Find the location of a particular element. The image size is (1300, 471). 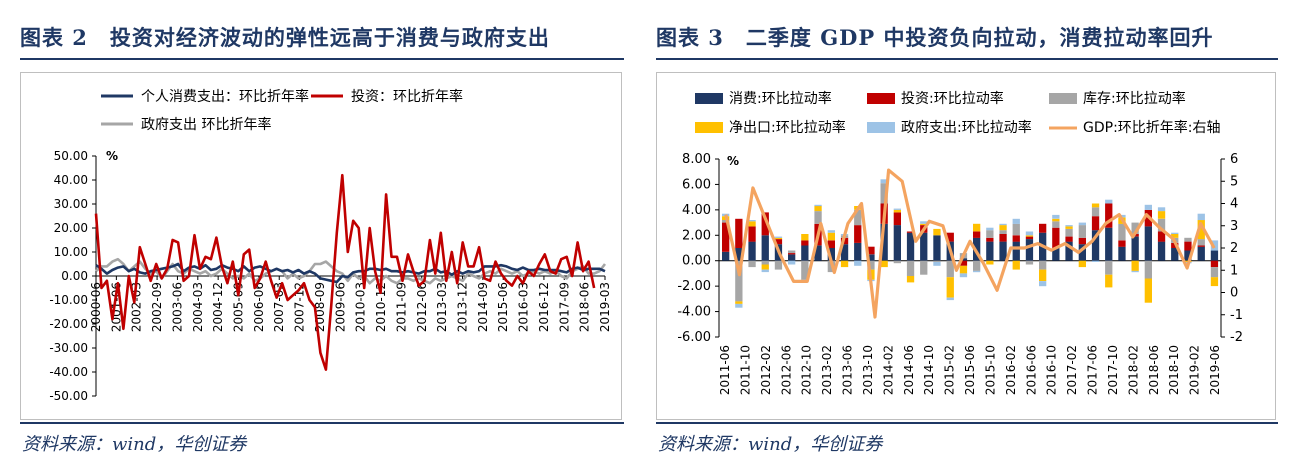

left-bottom-rule is located at coordinates (322, 423).